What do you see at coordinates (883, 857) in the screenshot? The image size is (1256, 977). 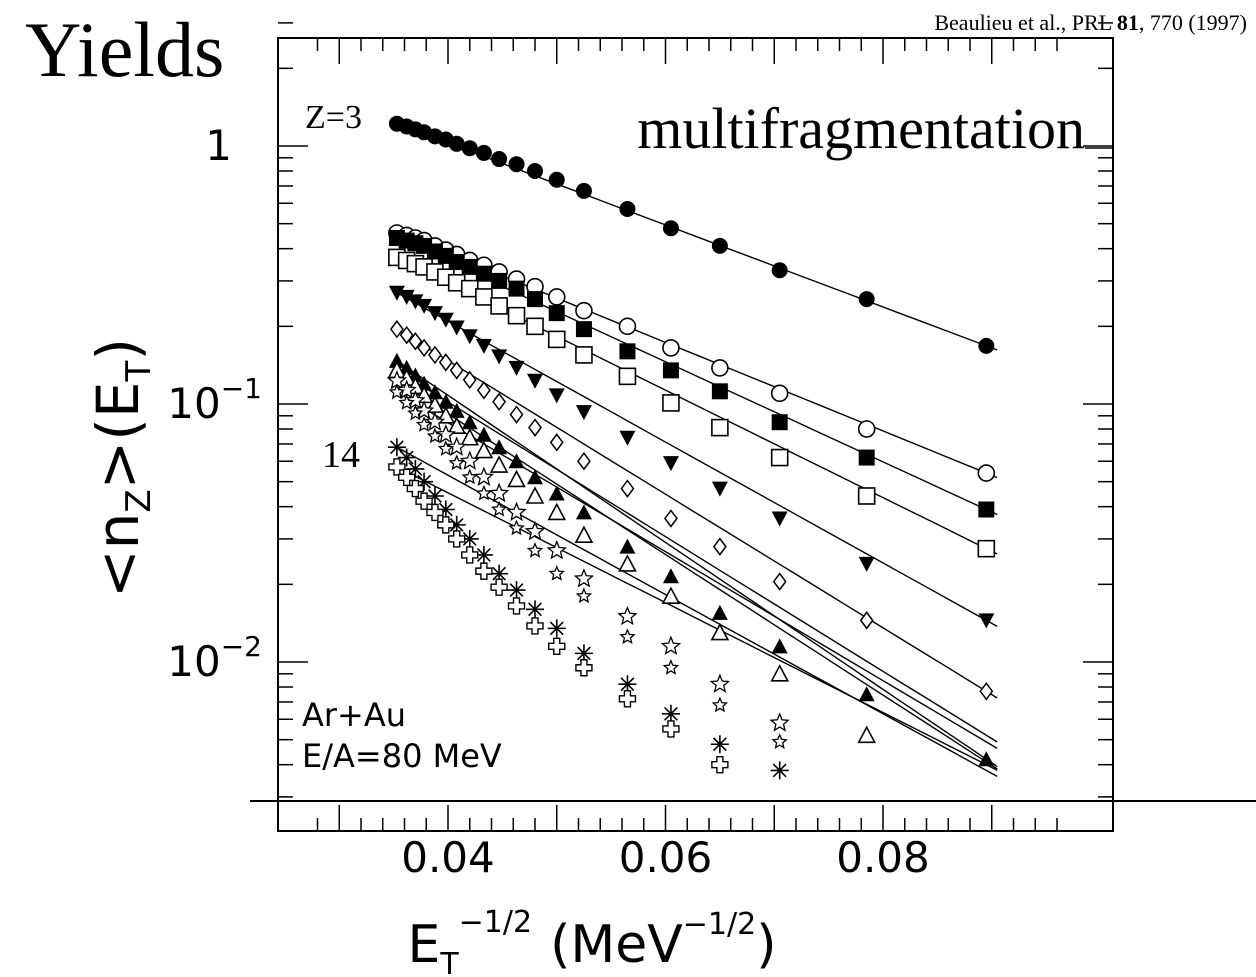 I see `x-tick-label: 0.08` at bounding box center [883, 857].